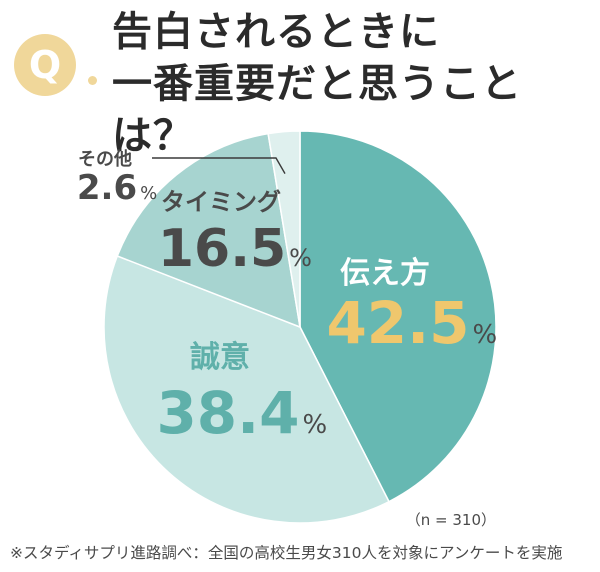 The image size is (600, 572). Describe the element at coordinates (227, 413) in the screenshot. I see `slice-value: 38.4` at that location.